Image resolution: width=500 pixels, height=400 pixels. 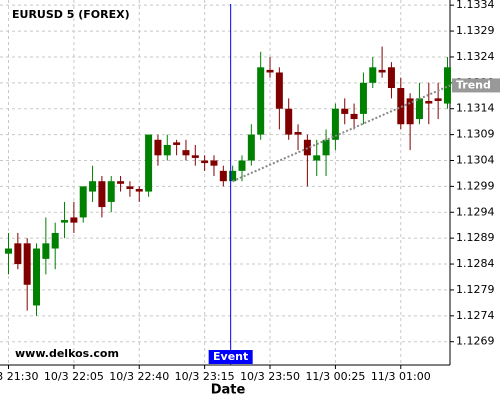 I want to click on x-tick-label: 10/3 21:30, so click(x=19, y=376).